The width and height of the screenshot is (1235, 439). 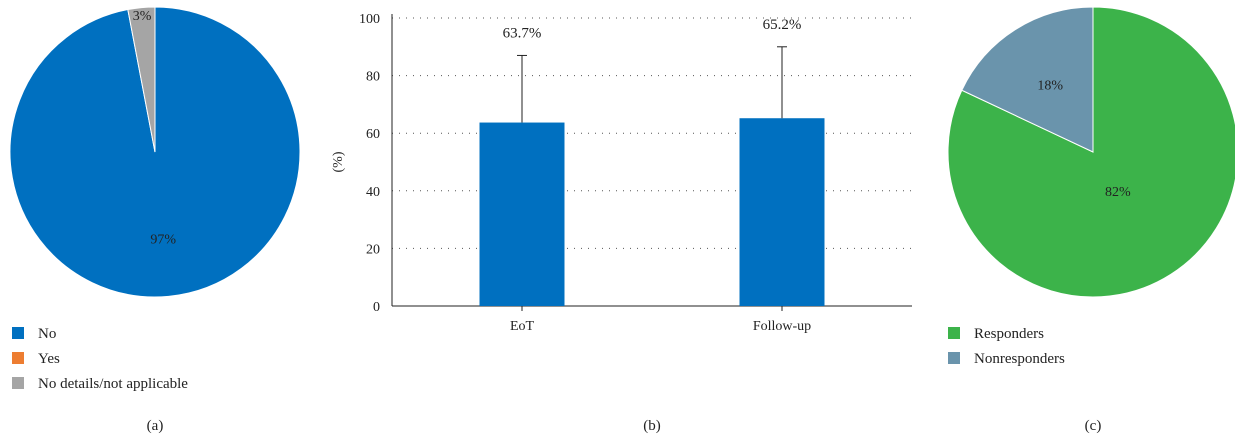 I want to click on slice-label: 18%, so click(x=1050, y=86).